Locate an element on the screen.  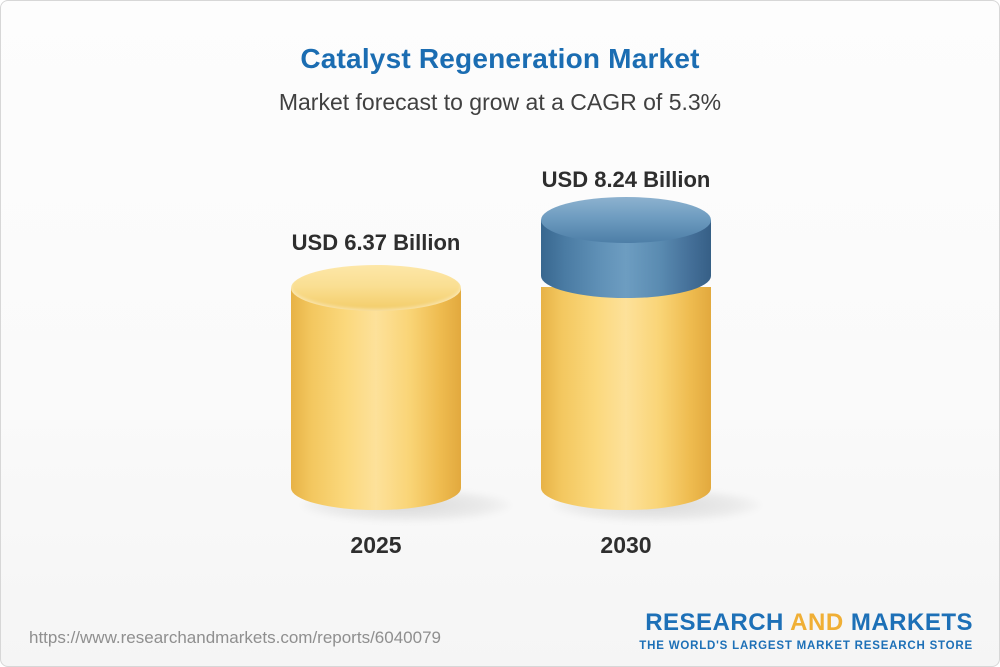
logo-wordmark: RESEARCH AND MARKETS is located at coordinates (806, 623).